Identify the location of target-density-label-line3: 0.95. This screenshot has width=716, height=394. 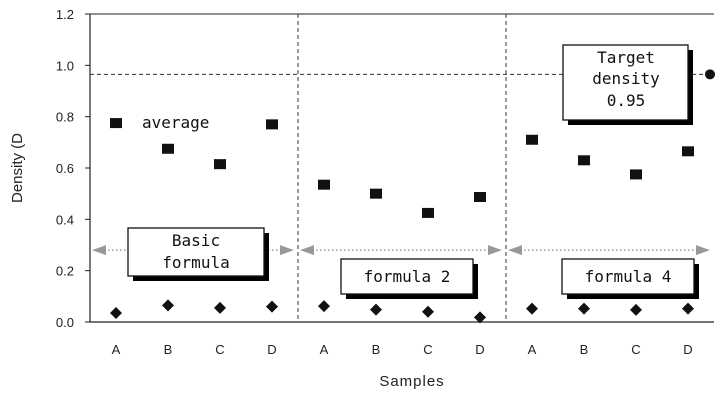
(626, 100).